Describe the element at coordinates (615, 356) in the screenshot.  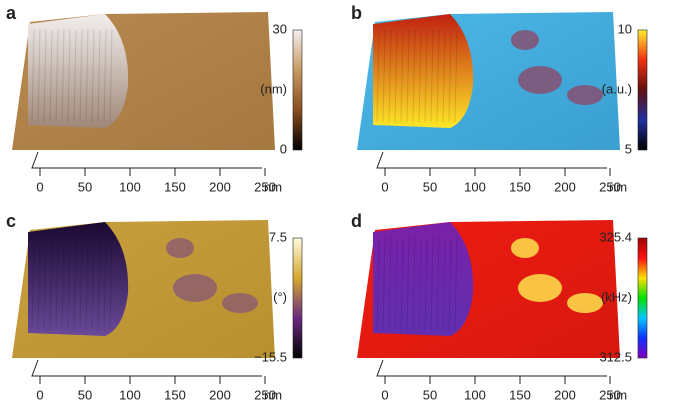
I see `colorbar-min: 312.5` at that location.